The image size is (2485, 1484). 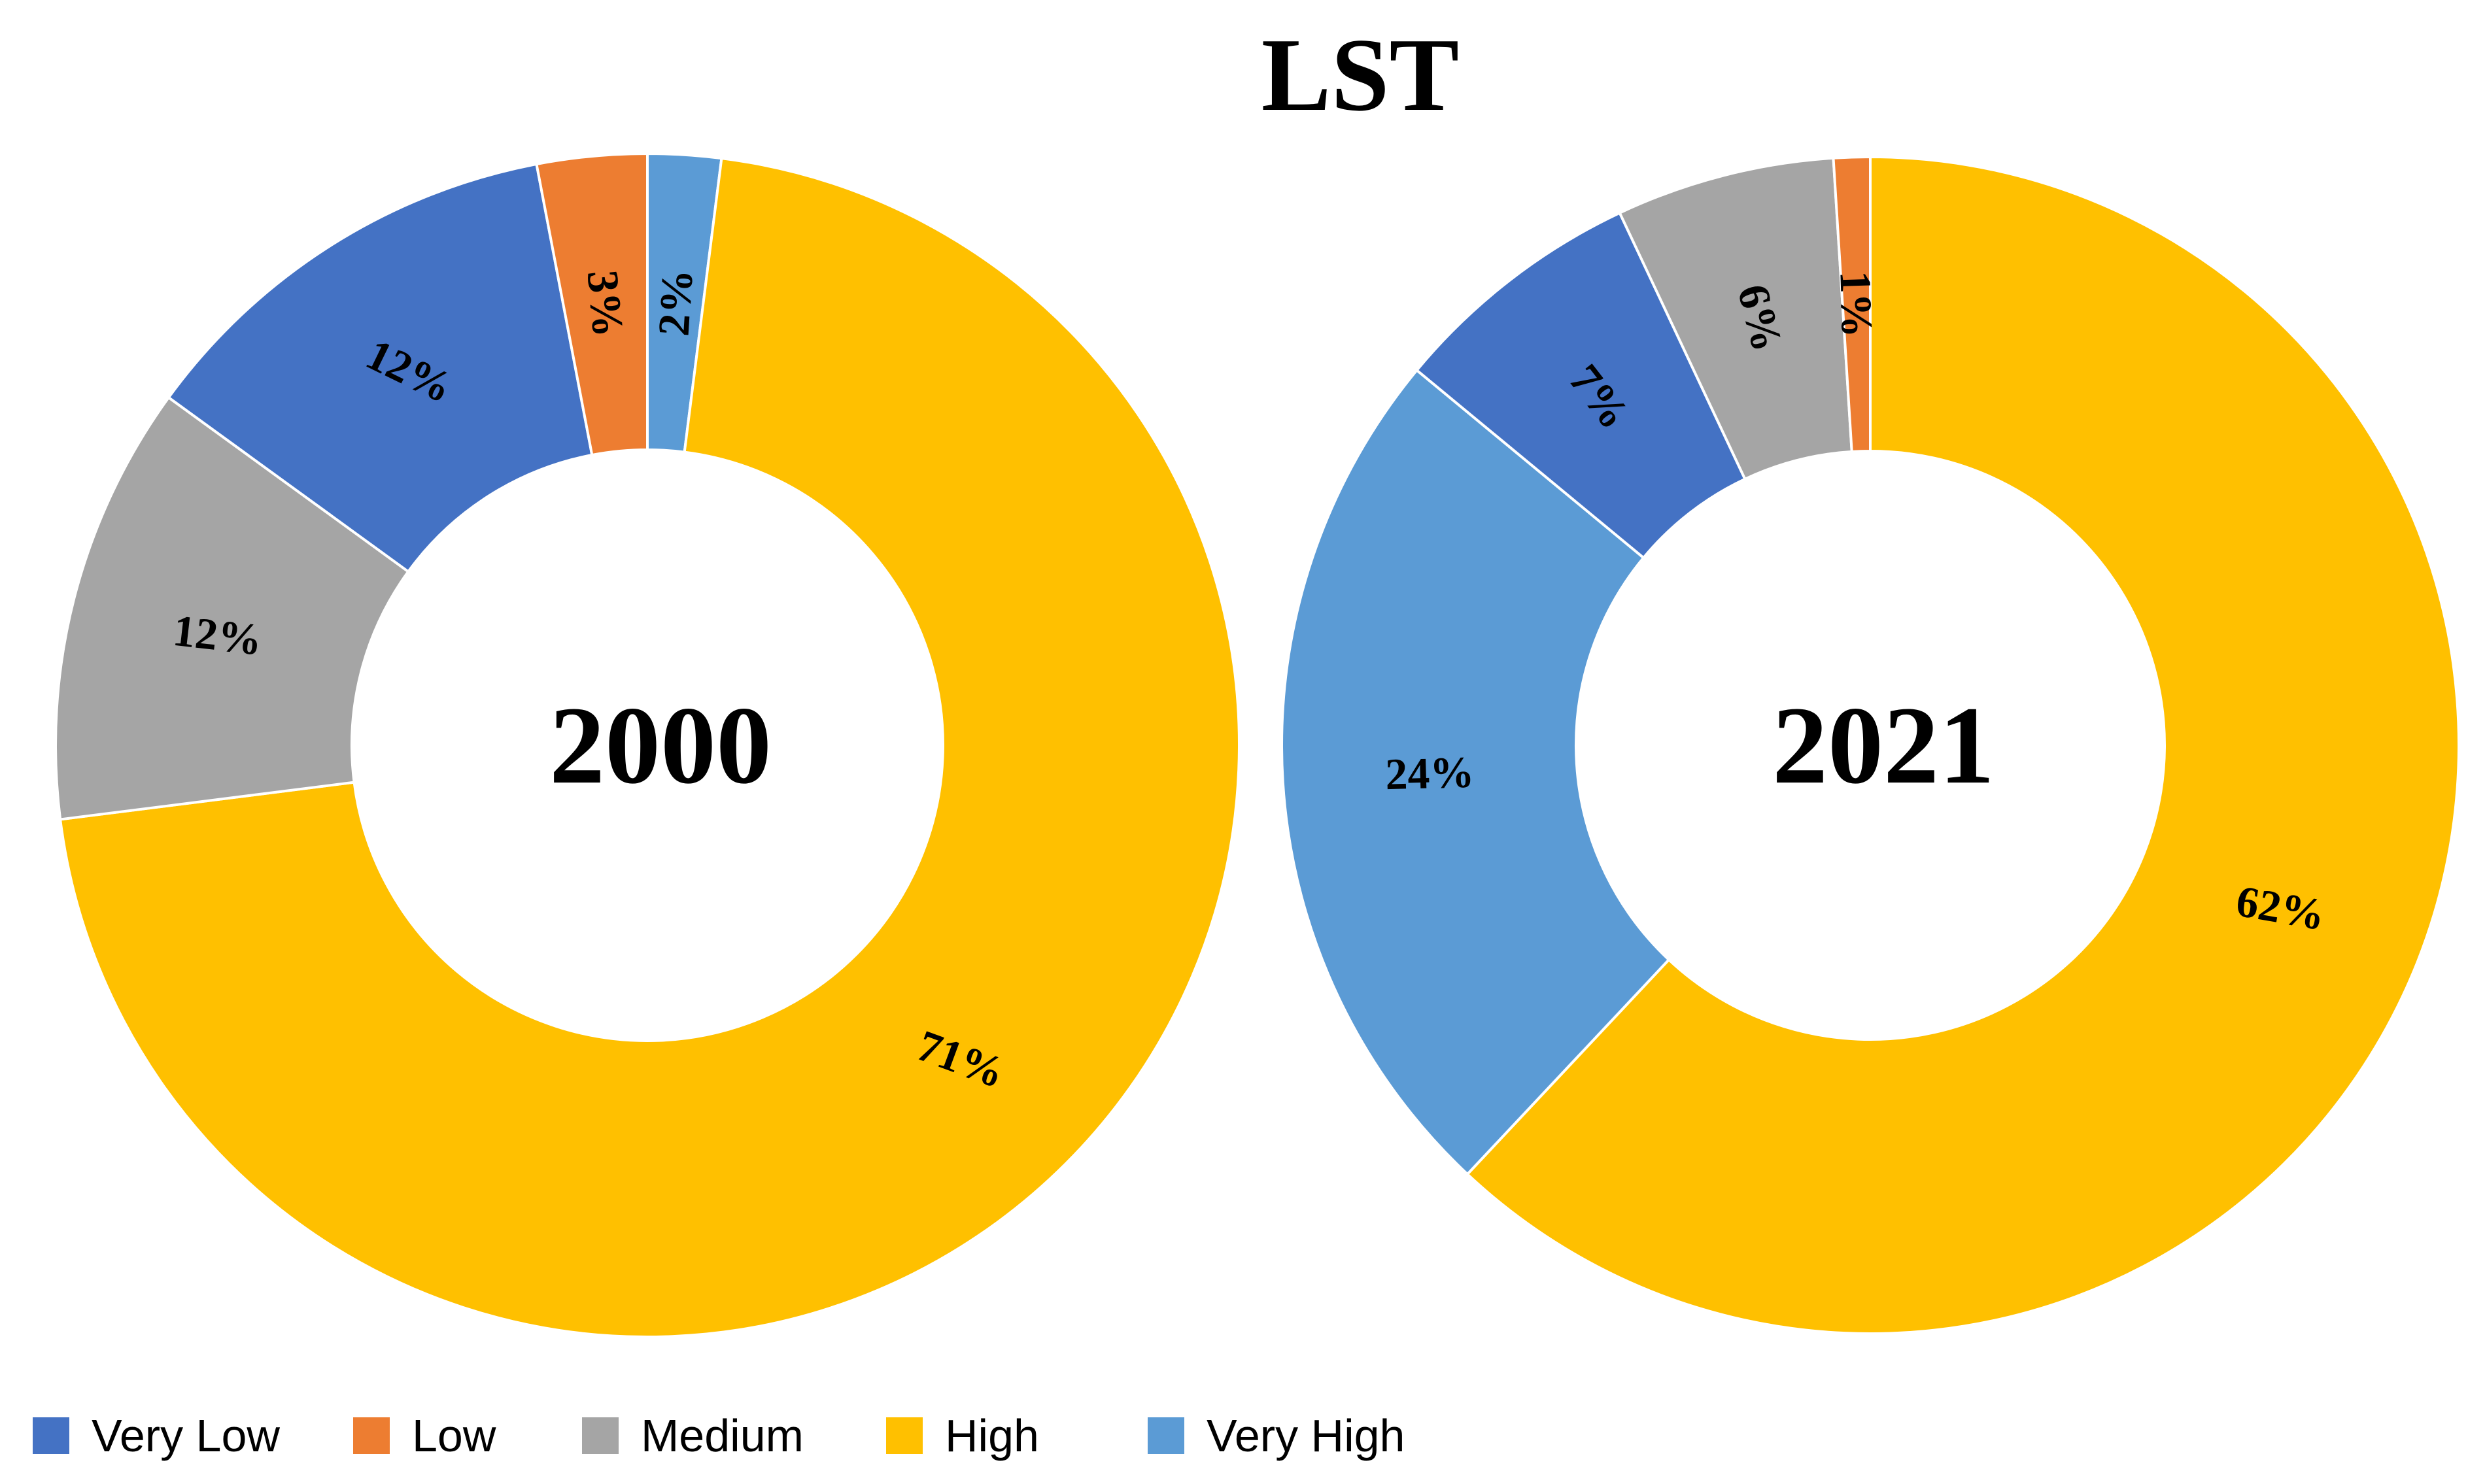 What do you see at coordinates (1475, 772) in the screenshot?
I see `slice-2021-very-high` at bounding box center [1475, 772].